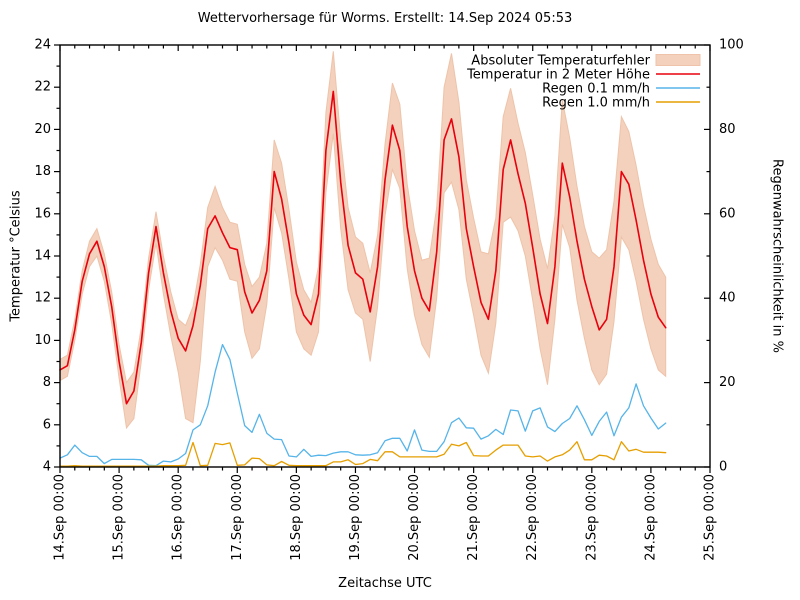  I want to click on left-tick-label: 10, so click(42, 340).